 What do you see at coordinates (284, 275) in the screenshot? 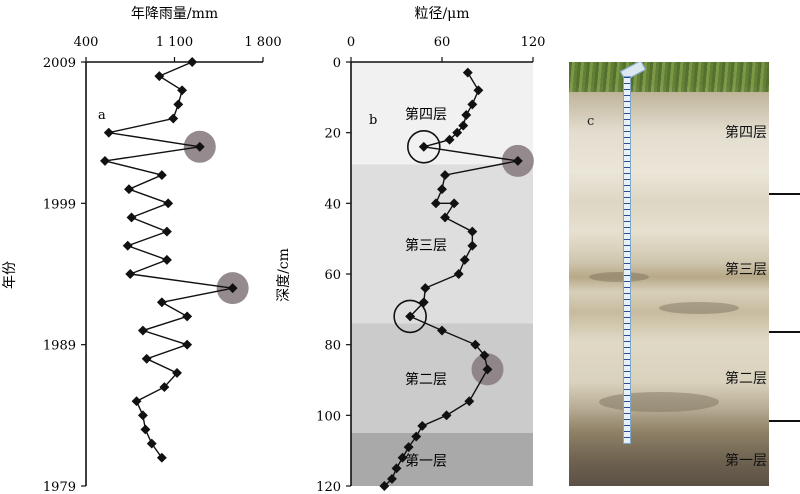
I see `chart-b-y-label: 深度/cm` at bounding box center [284, 275].